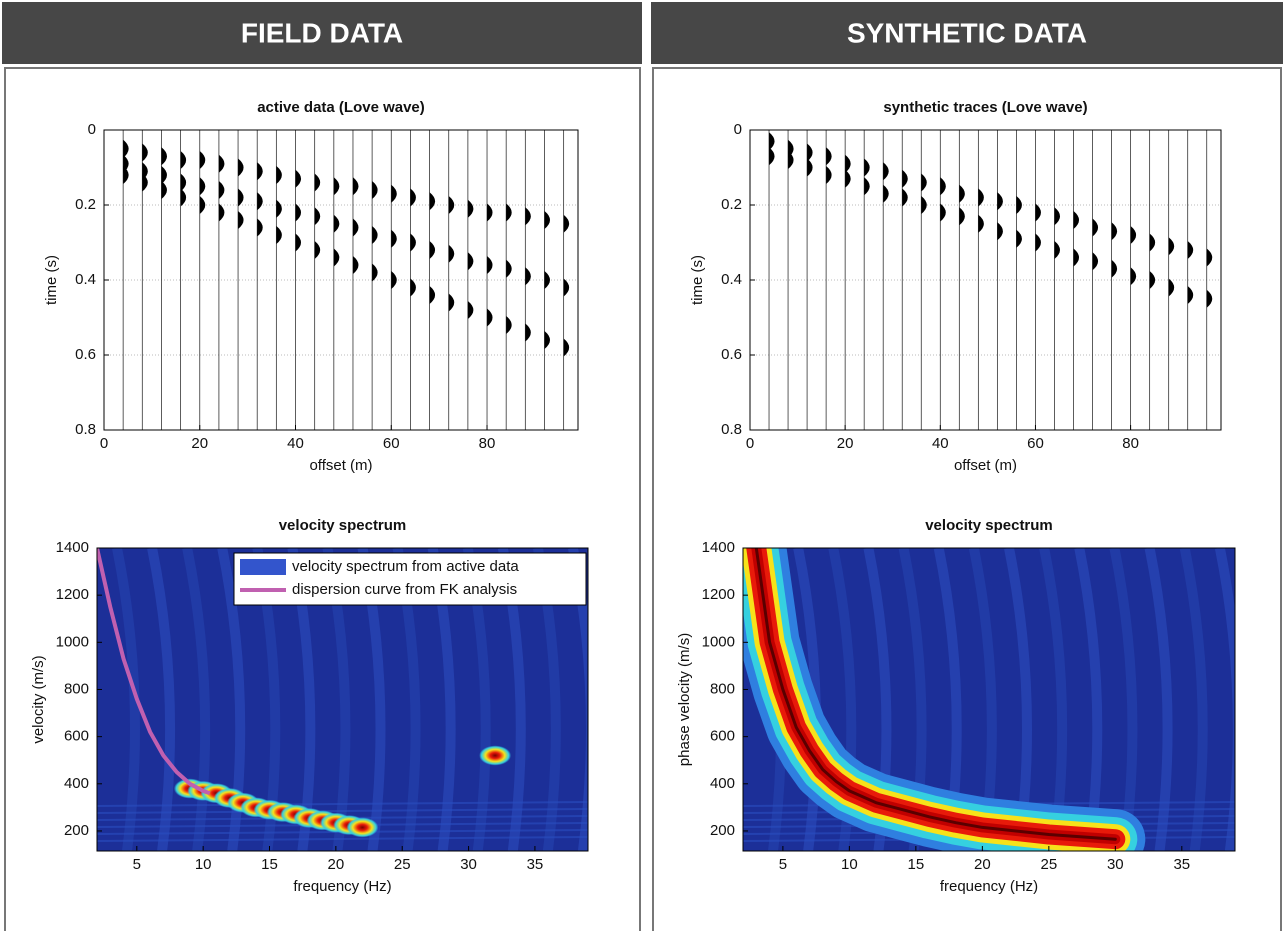 Image resolution: width=1285 pixels, height=936 pixels. Describe the element at coordinates (1123, 699) in the screenshot. I see `background-streak` at that location.